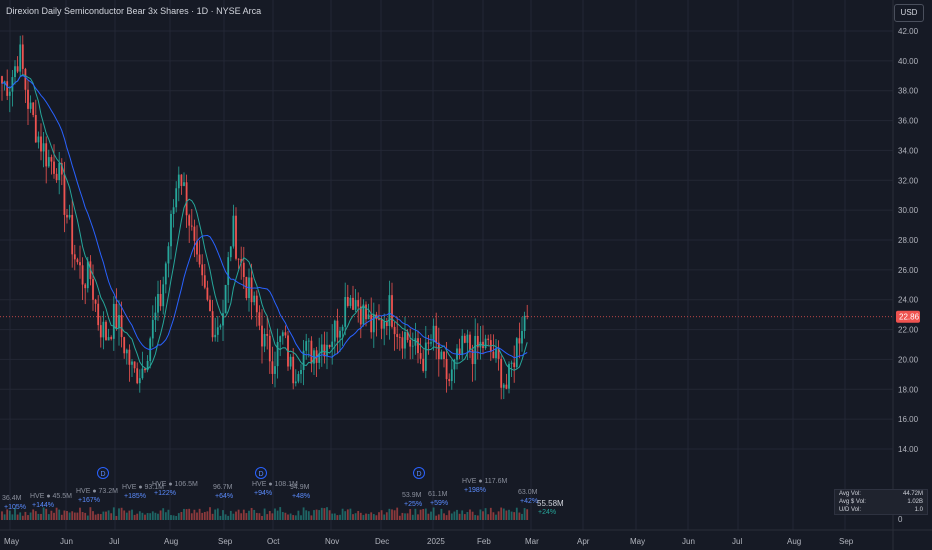 Image resolution: width=932 pixels, height=550 pixels. What do you see at coordinates (485, 481) in the screenshot?
I see `volume-annotation: HVE ● 117.6M` at bounding box center [485, 481].